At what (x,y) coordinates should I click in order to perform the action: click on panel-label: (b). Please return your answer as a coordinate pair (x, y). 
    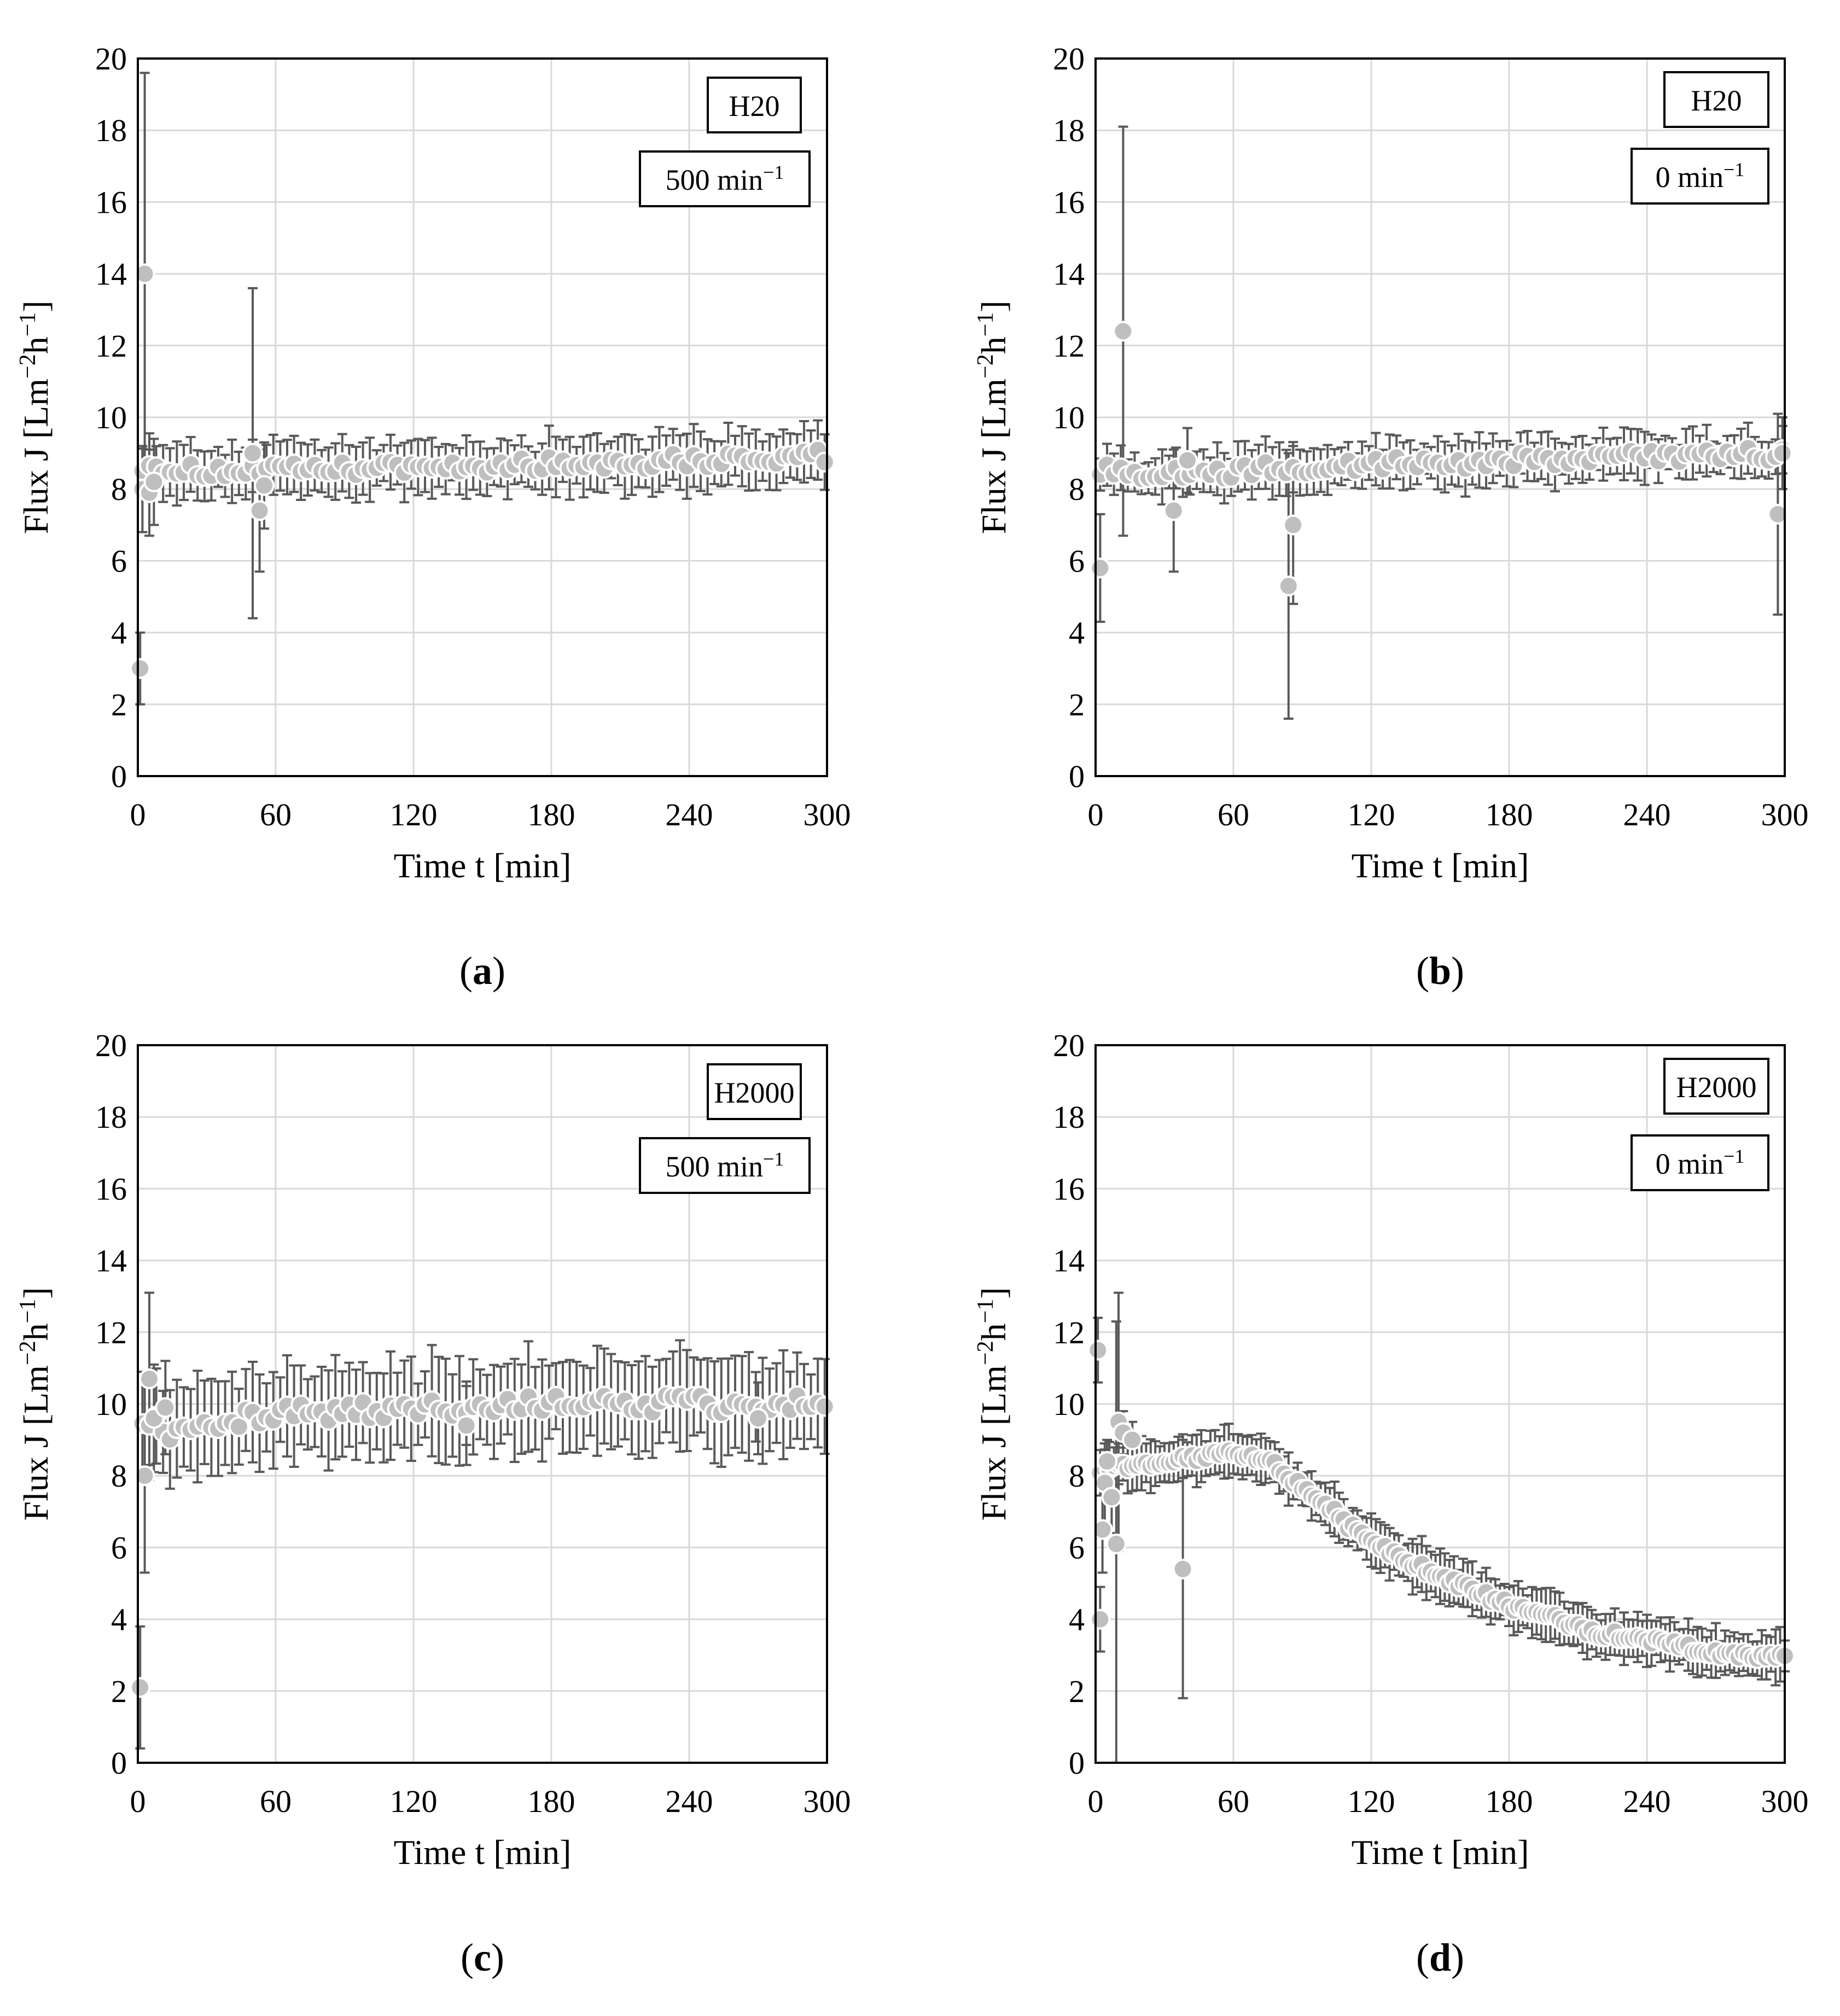
    Looking at the image, I should click on (1440, 971).